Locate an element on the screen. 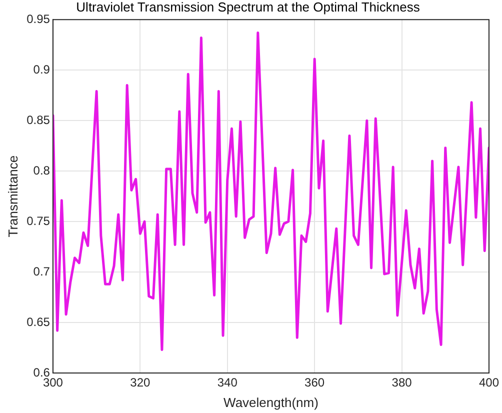  x-tick-label: 400 is located at coordinates (489, 383).